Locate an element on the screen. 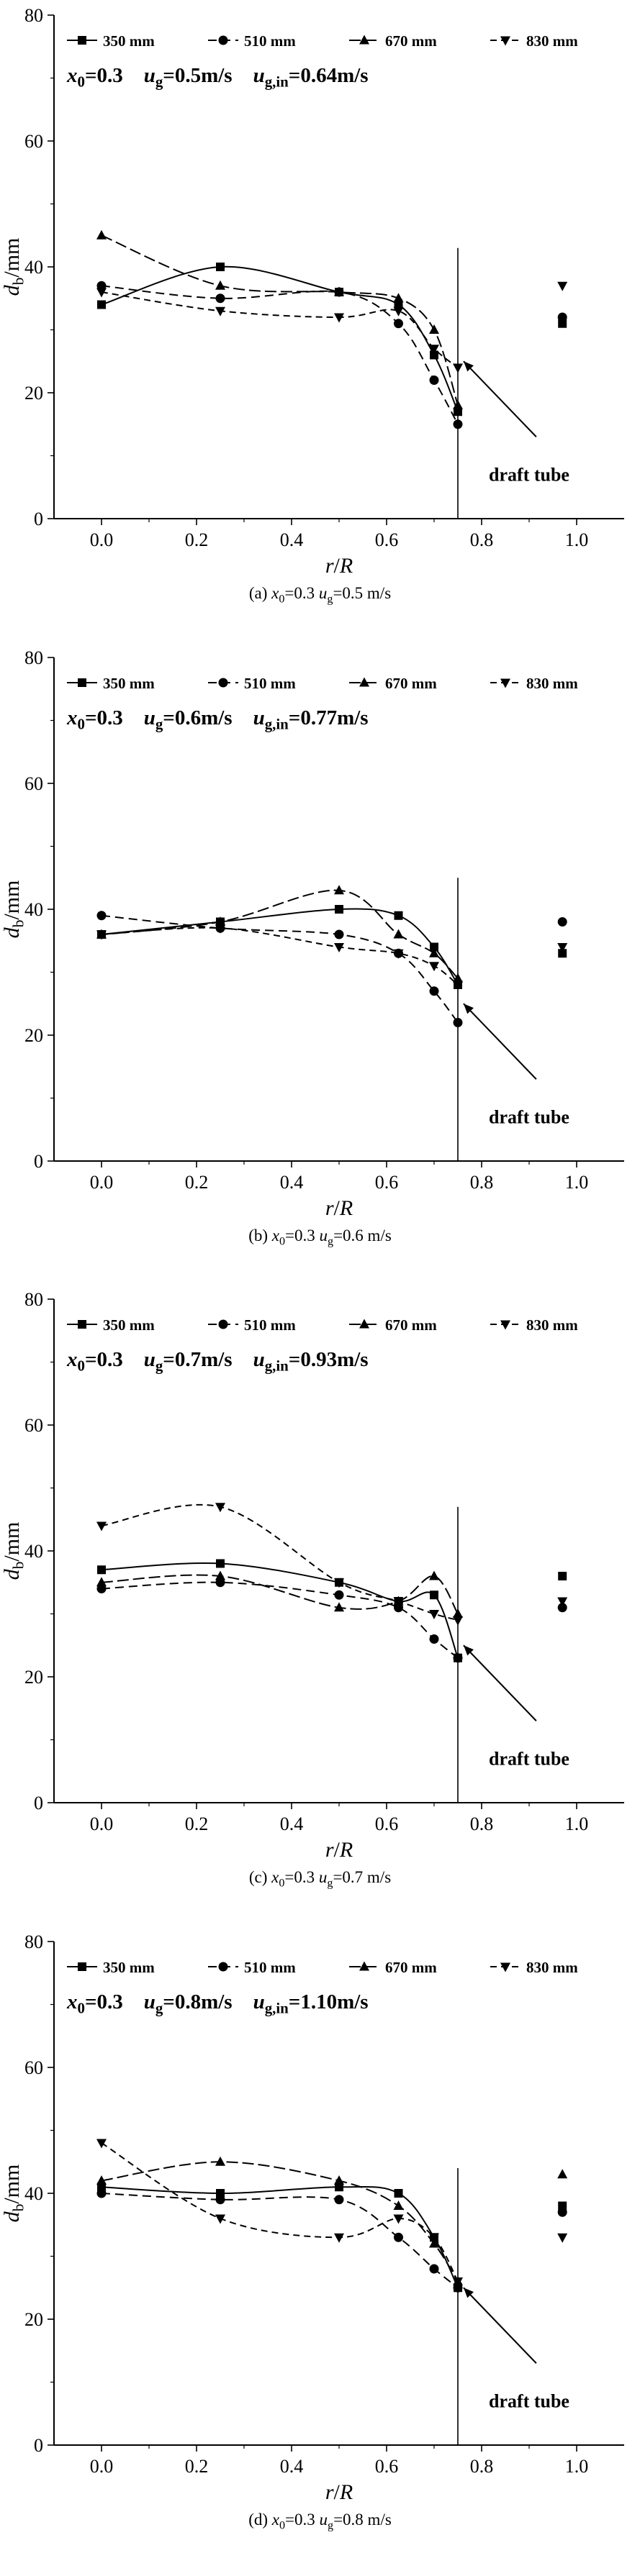 The height and width of the screenshot is (2576, 640). condition-annotation: x0=0.3 ug=0.8m/s ug,in=1.10m/s is located at coordinates (217, 2003).